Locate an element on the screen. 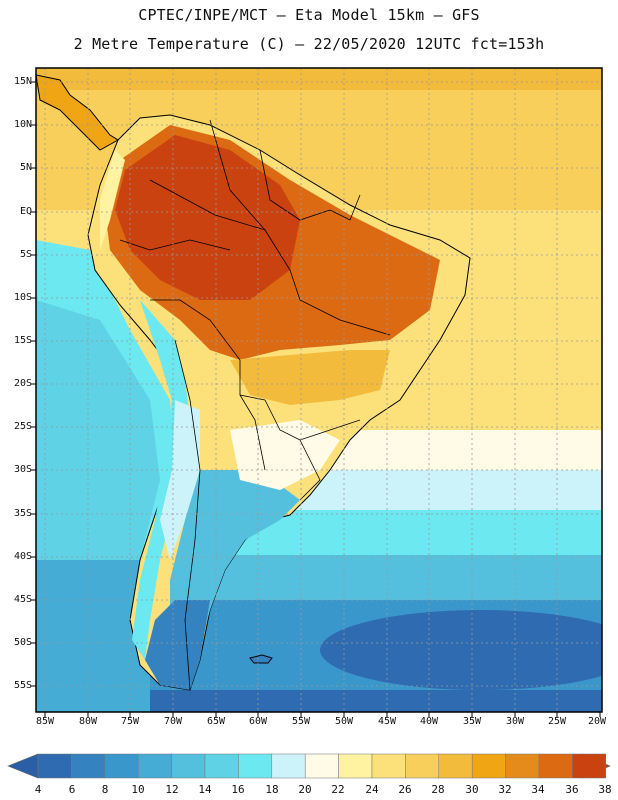  colorbar-label: 22 is located at coordinates (338, 789).